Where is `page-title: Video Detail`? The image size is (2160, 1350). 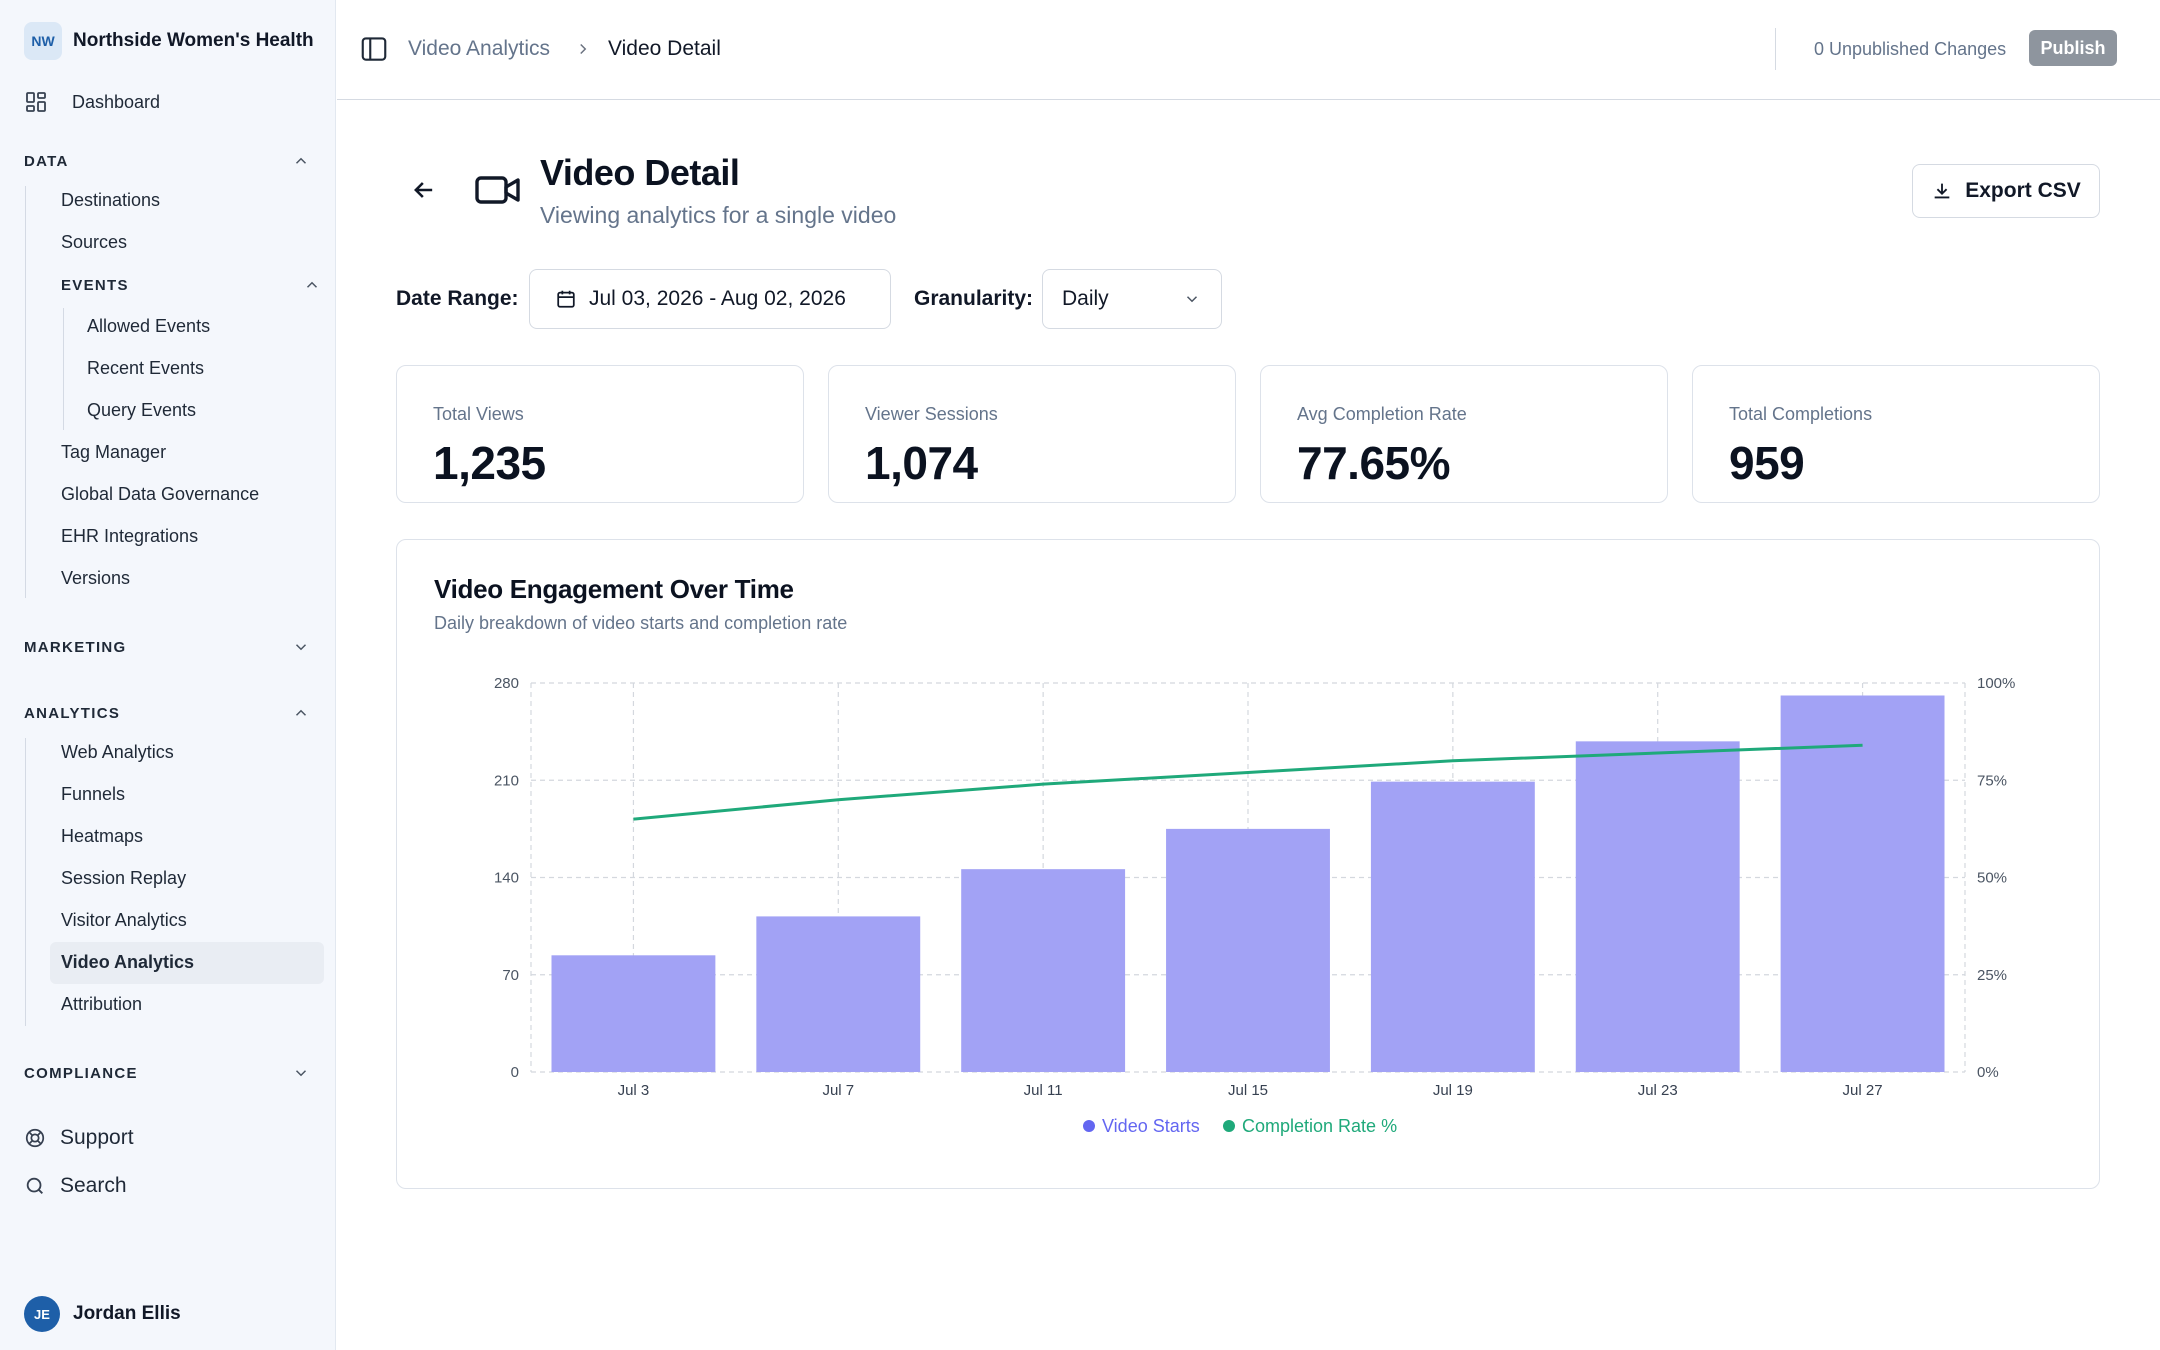
page-title: Video Detail is located at coordinates (640, 172).